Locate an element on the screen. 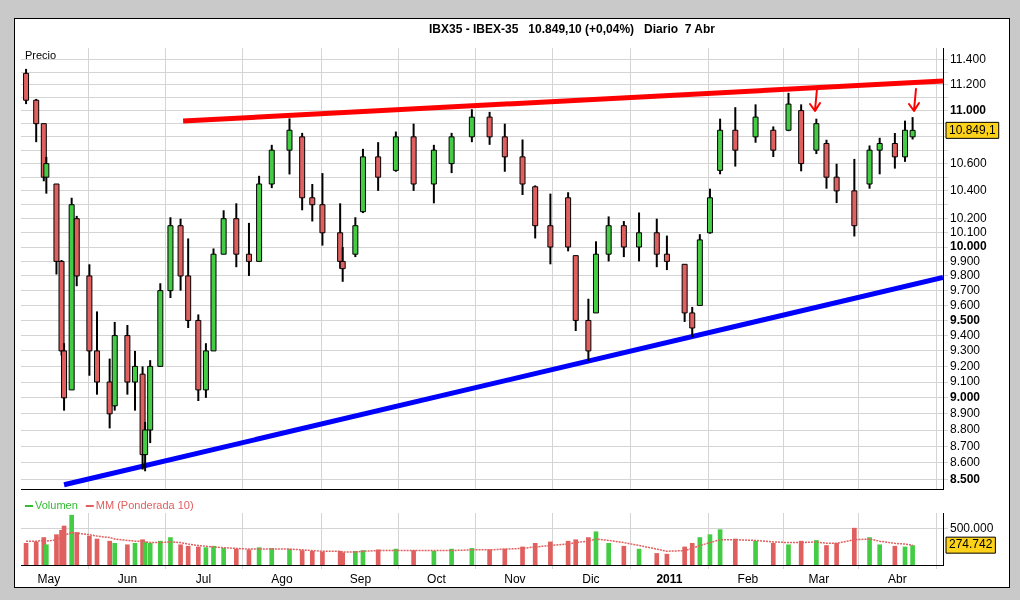 The image size is (1020, 600). y-tick-label: 10.000 is located at coordinates (969, 246).